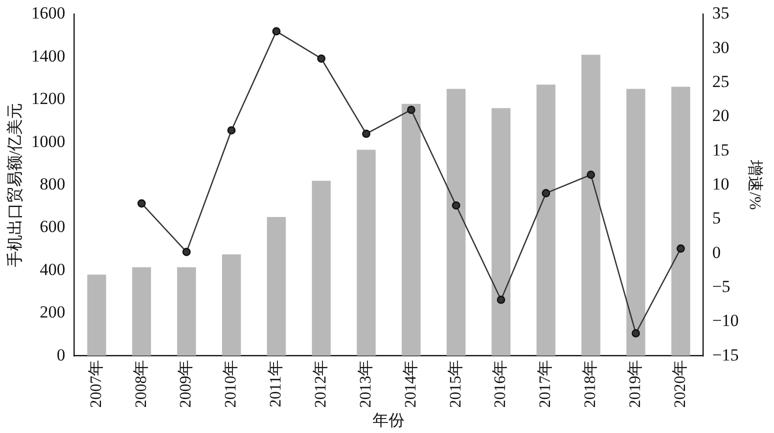 The image size is (774, 433). Describe the element at coordinates (231, 384) in the screenshot. I see `x-tick-label: 2010年` at that location.